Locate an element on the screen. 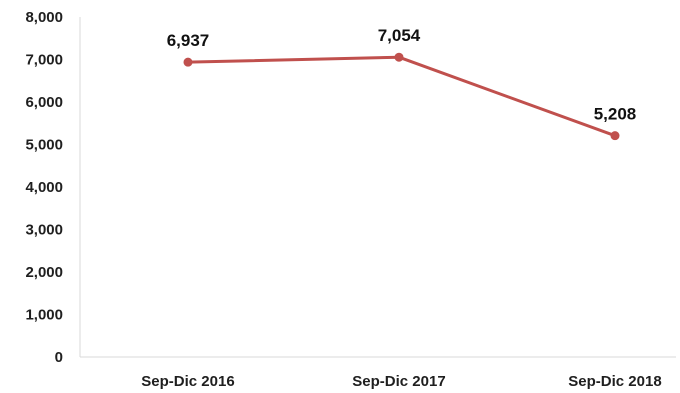 The image size is (680, 393). y-tick-label: 4,000 is located at coordinates (44, 187).